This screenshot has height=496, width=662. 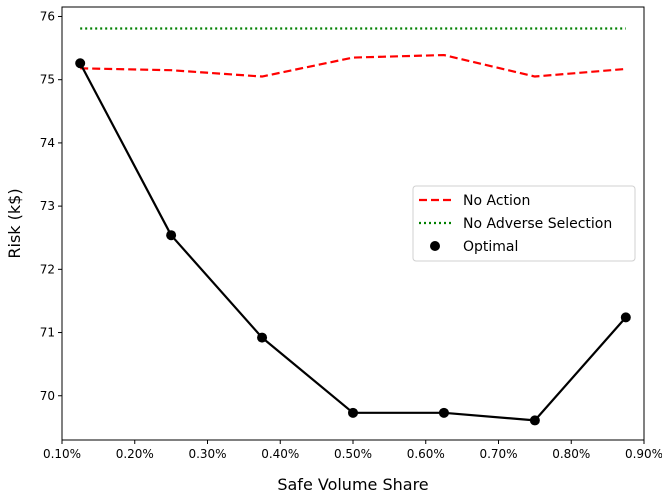 I want to click on y-axis: 70 71 72 73 74 75 76, so click(x=51, y=206).